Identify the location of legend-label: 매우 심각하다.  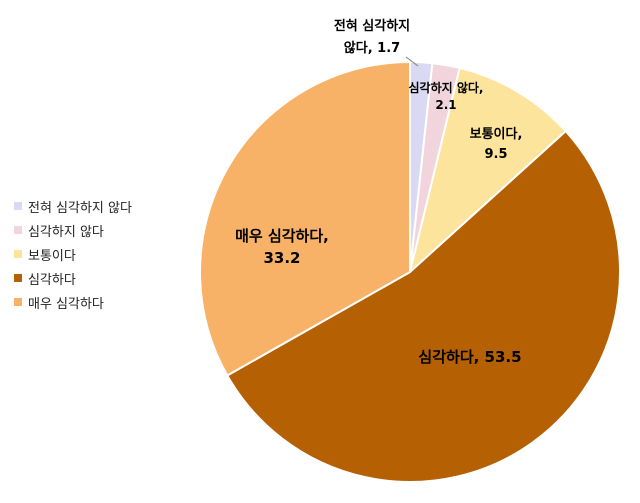
(66, 304).